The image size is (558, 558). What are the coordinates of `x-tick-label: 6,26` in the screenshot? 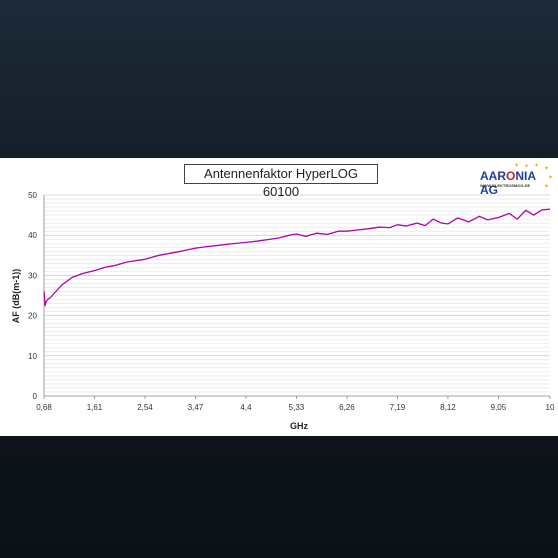 It's located at (347, 407).